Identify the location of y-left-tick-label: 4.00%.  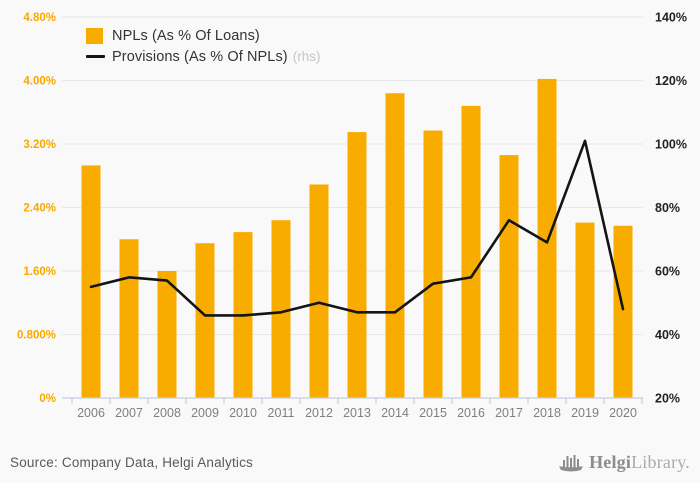
(39, 82).